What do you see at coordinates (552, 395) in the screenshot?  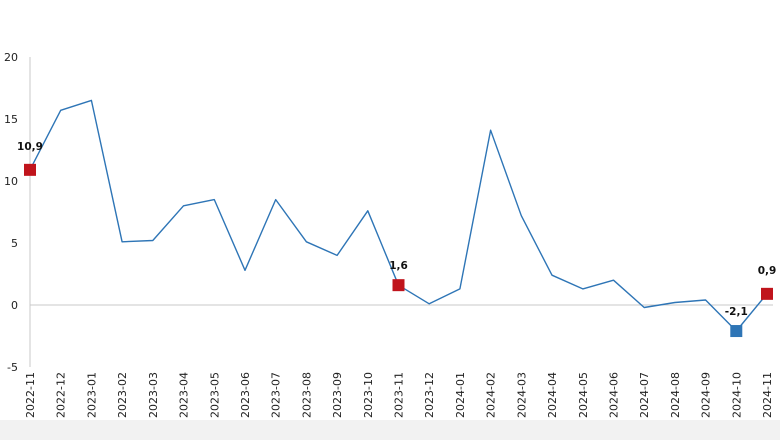 I see `x-tick-label: 2024-04` at bounding box center [552, 395].